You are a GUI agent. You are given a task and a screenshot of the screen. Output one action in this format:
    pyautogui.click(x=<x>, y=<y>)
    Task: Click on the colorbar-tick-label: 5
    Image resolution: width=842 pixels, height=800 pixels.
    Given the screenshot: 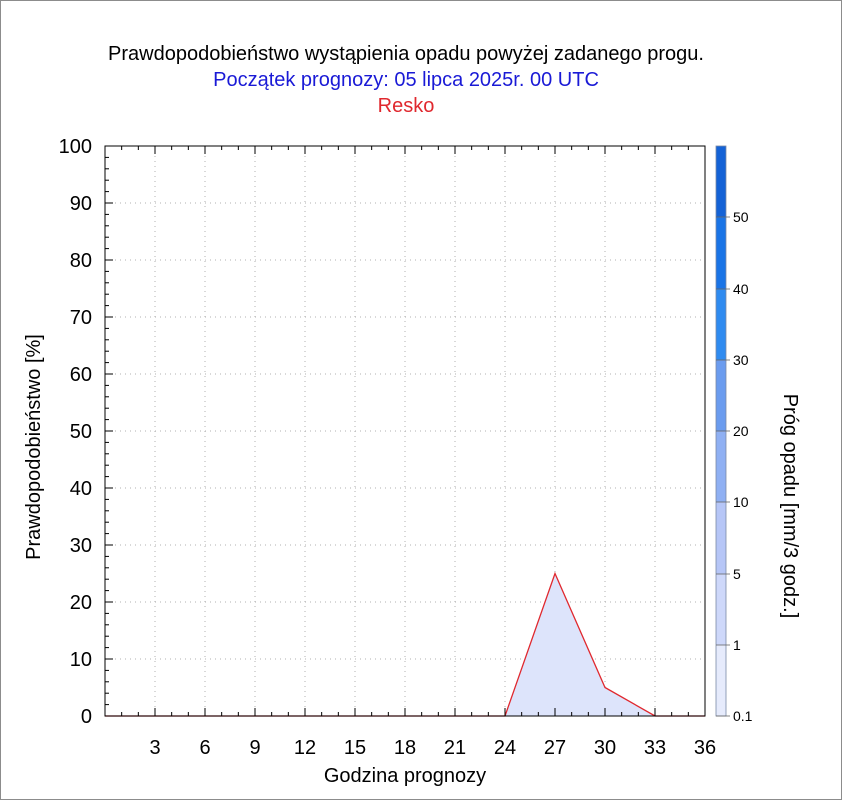 What is the action you would take?
    pyautogui.click(x=737, y=574)
    